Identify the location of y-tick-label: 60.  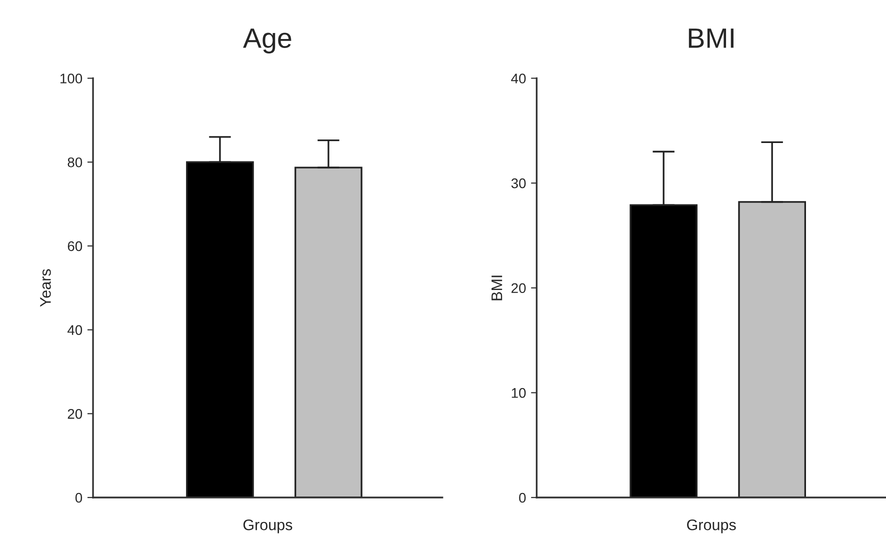
(75, 246).